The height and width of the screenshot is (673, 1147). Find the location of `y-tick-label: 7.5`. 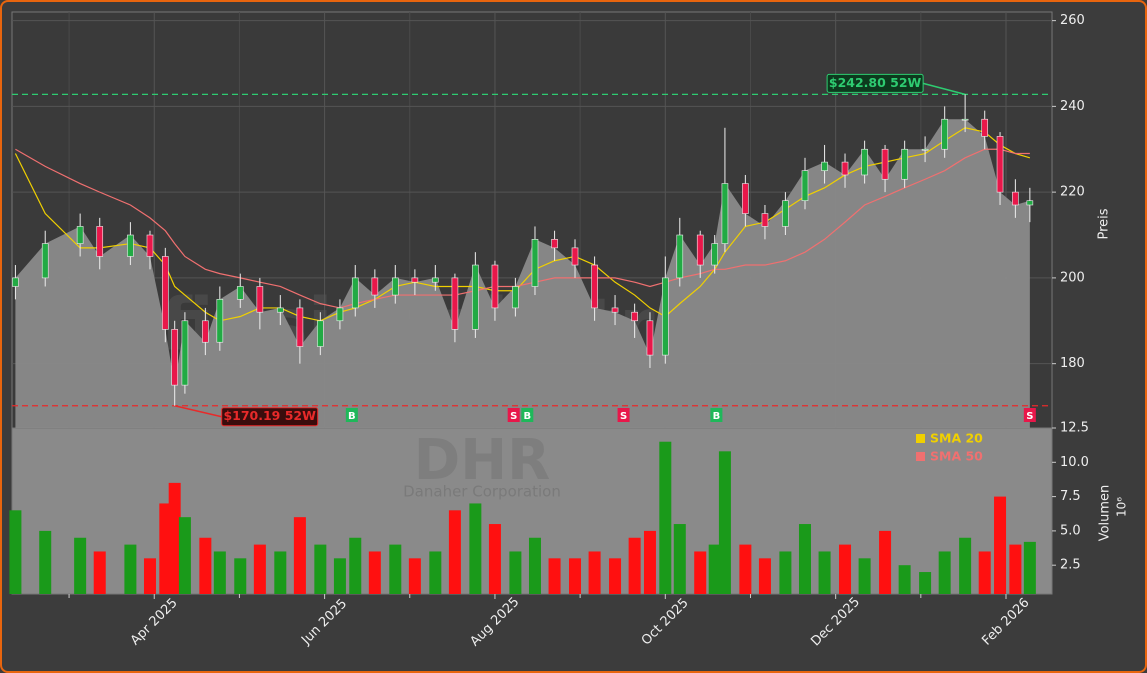

y-tick-label: 7.5 is located at coordinates (1070, 496).